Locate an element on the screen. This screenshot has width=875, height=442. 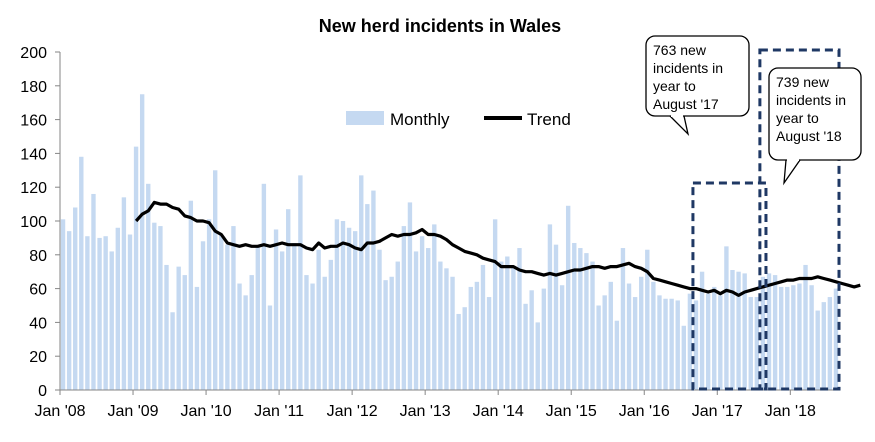
highlight-boxes is located at coordinates (766, 219).